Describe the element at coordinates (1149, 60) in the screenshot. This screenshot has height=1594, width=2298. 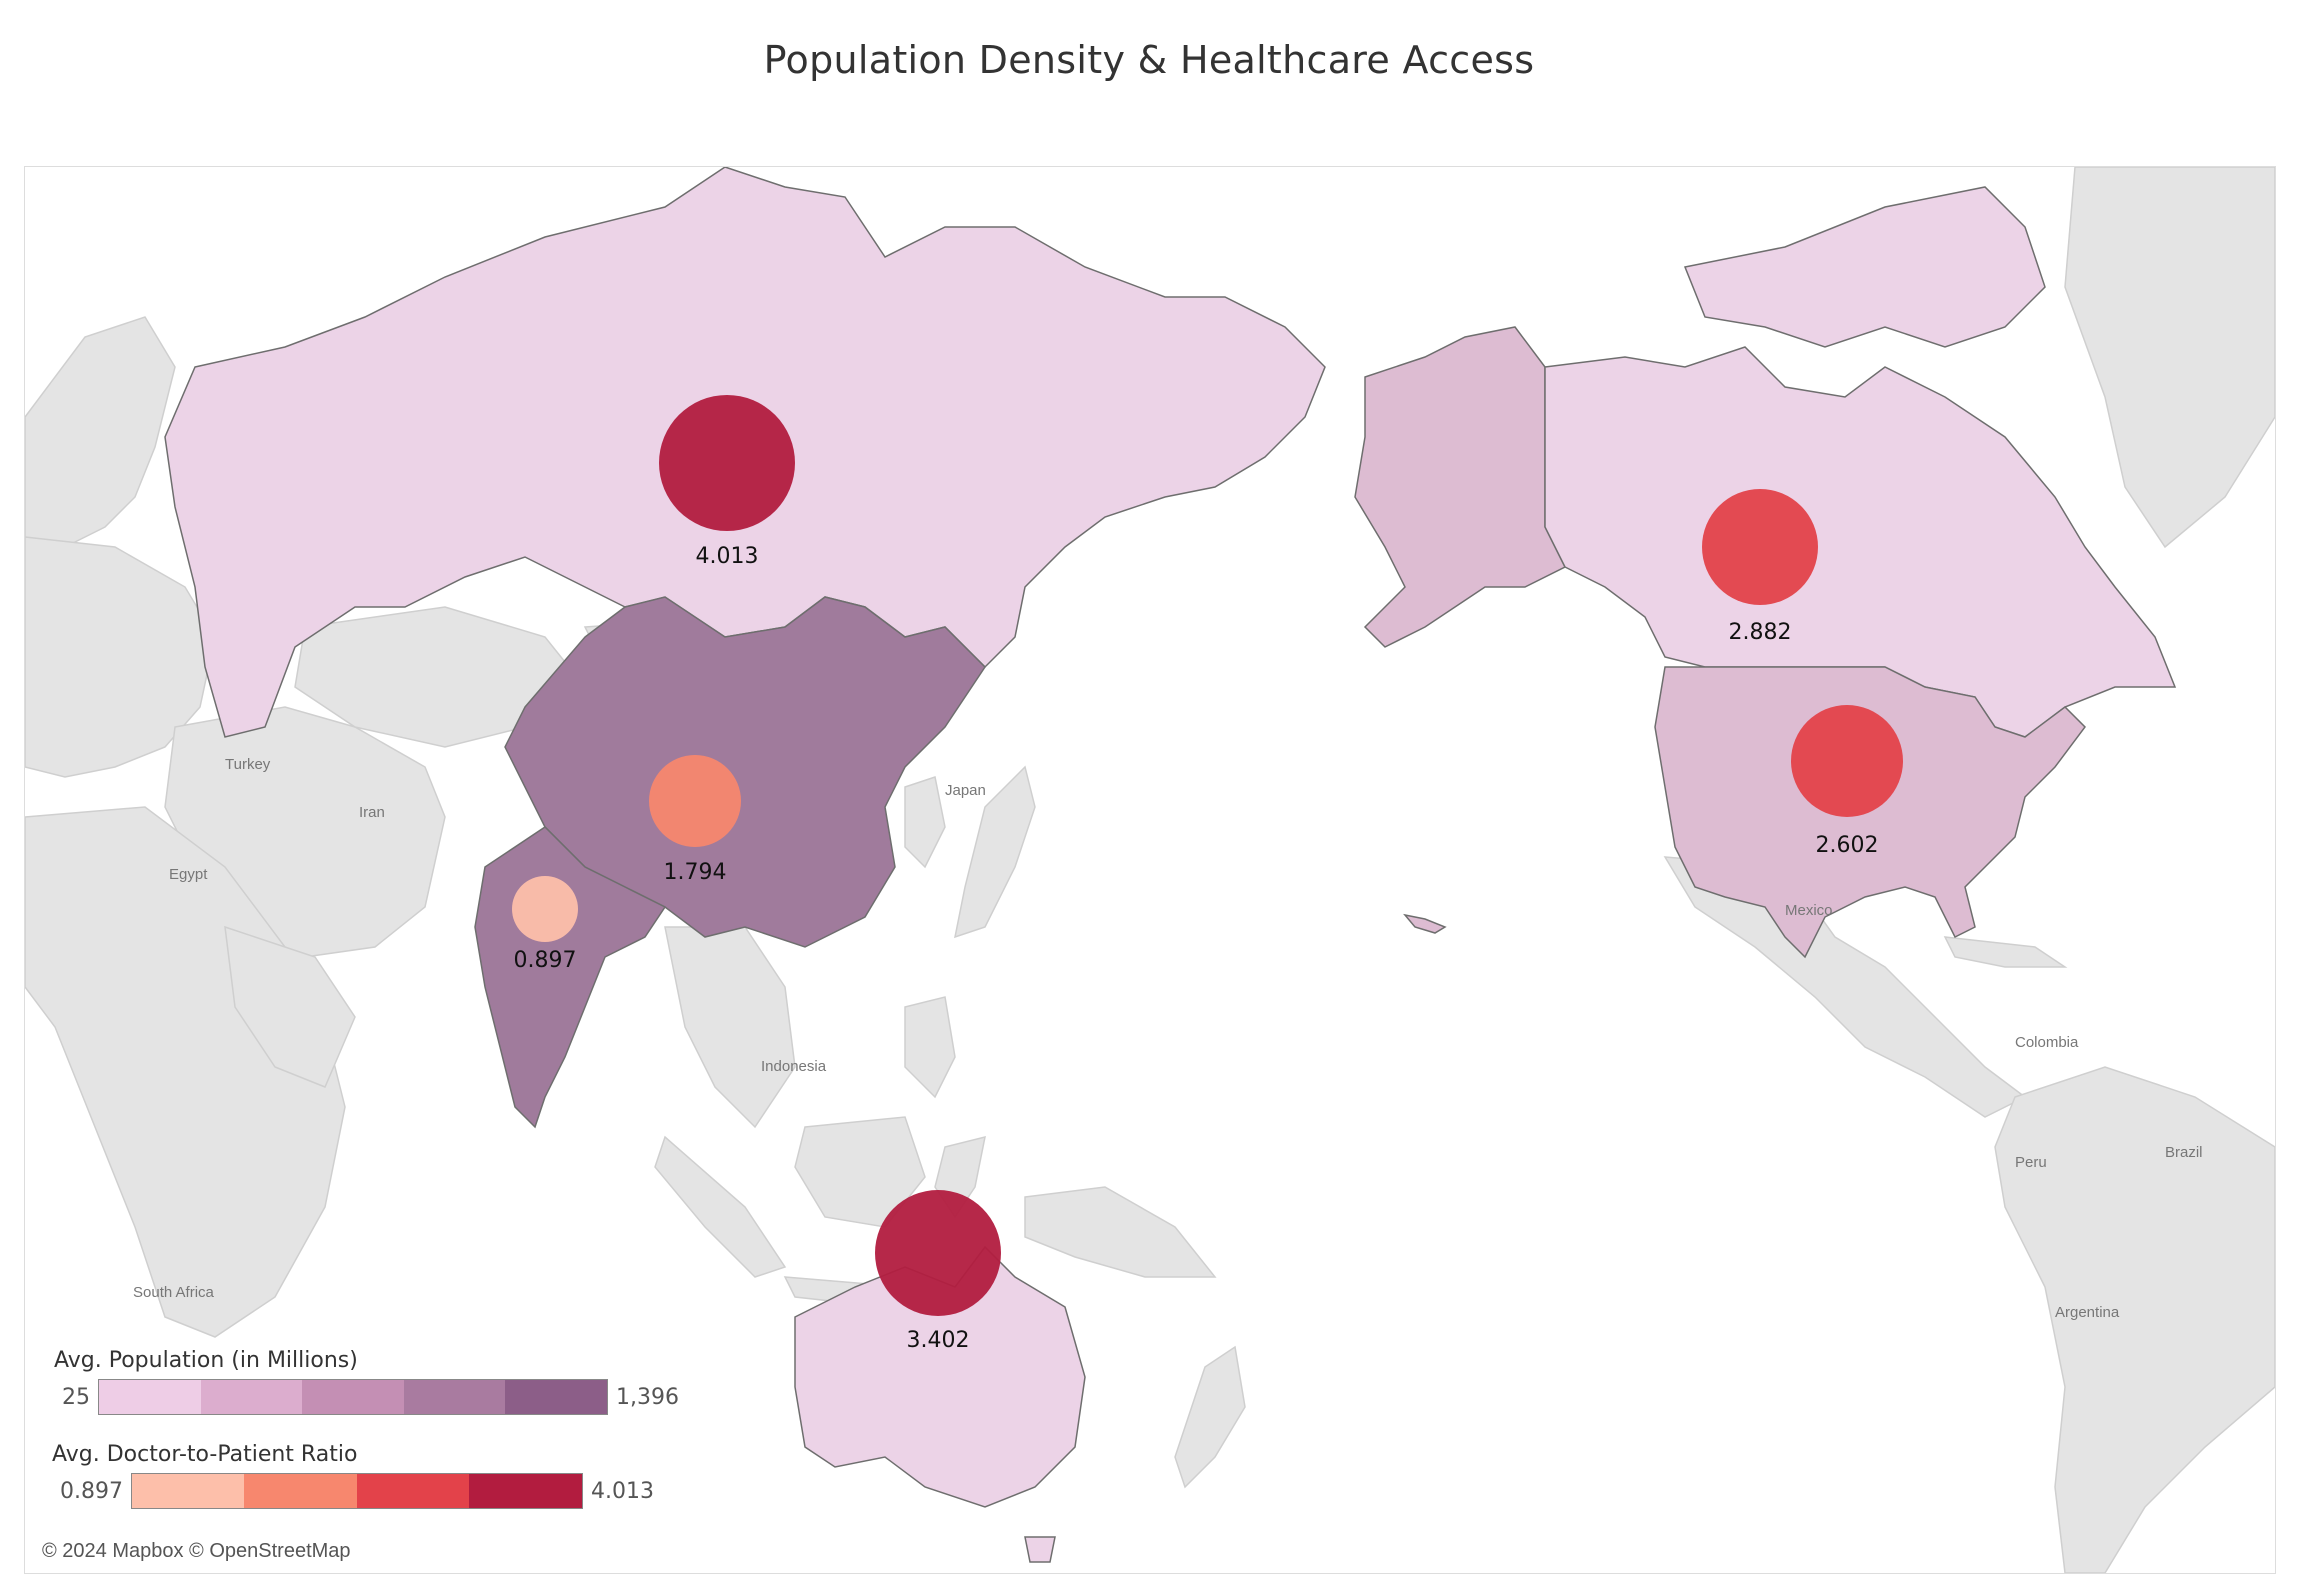
I see `chart-title: Population Density & Healthcare Access` at that location.